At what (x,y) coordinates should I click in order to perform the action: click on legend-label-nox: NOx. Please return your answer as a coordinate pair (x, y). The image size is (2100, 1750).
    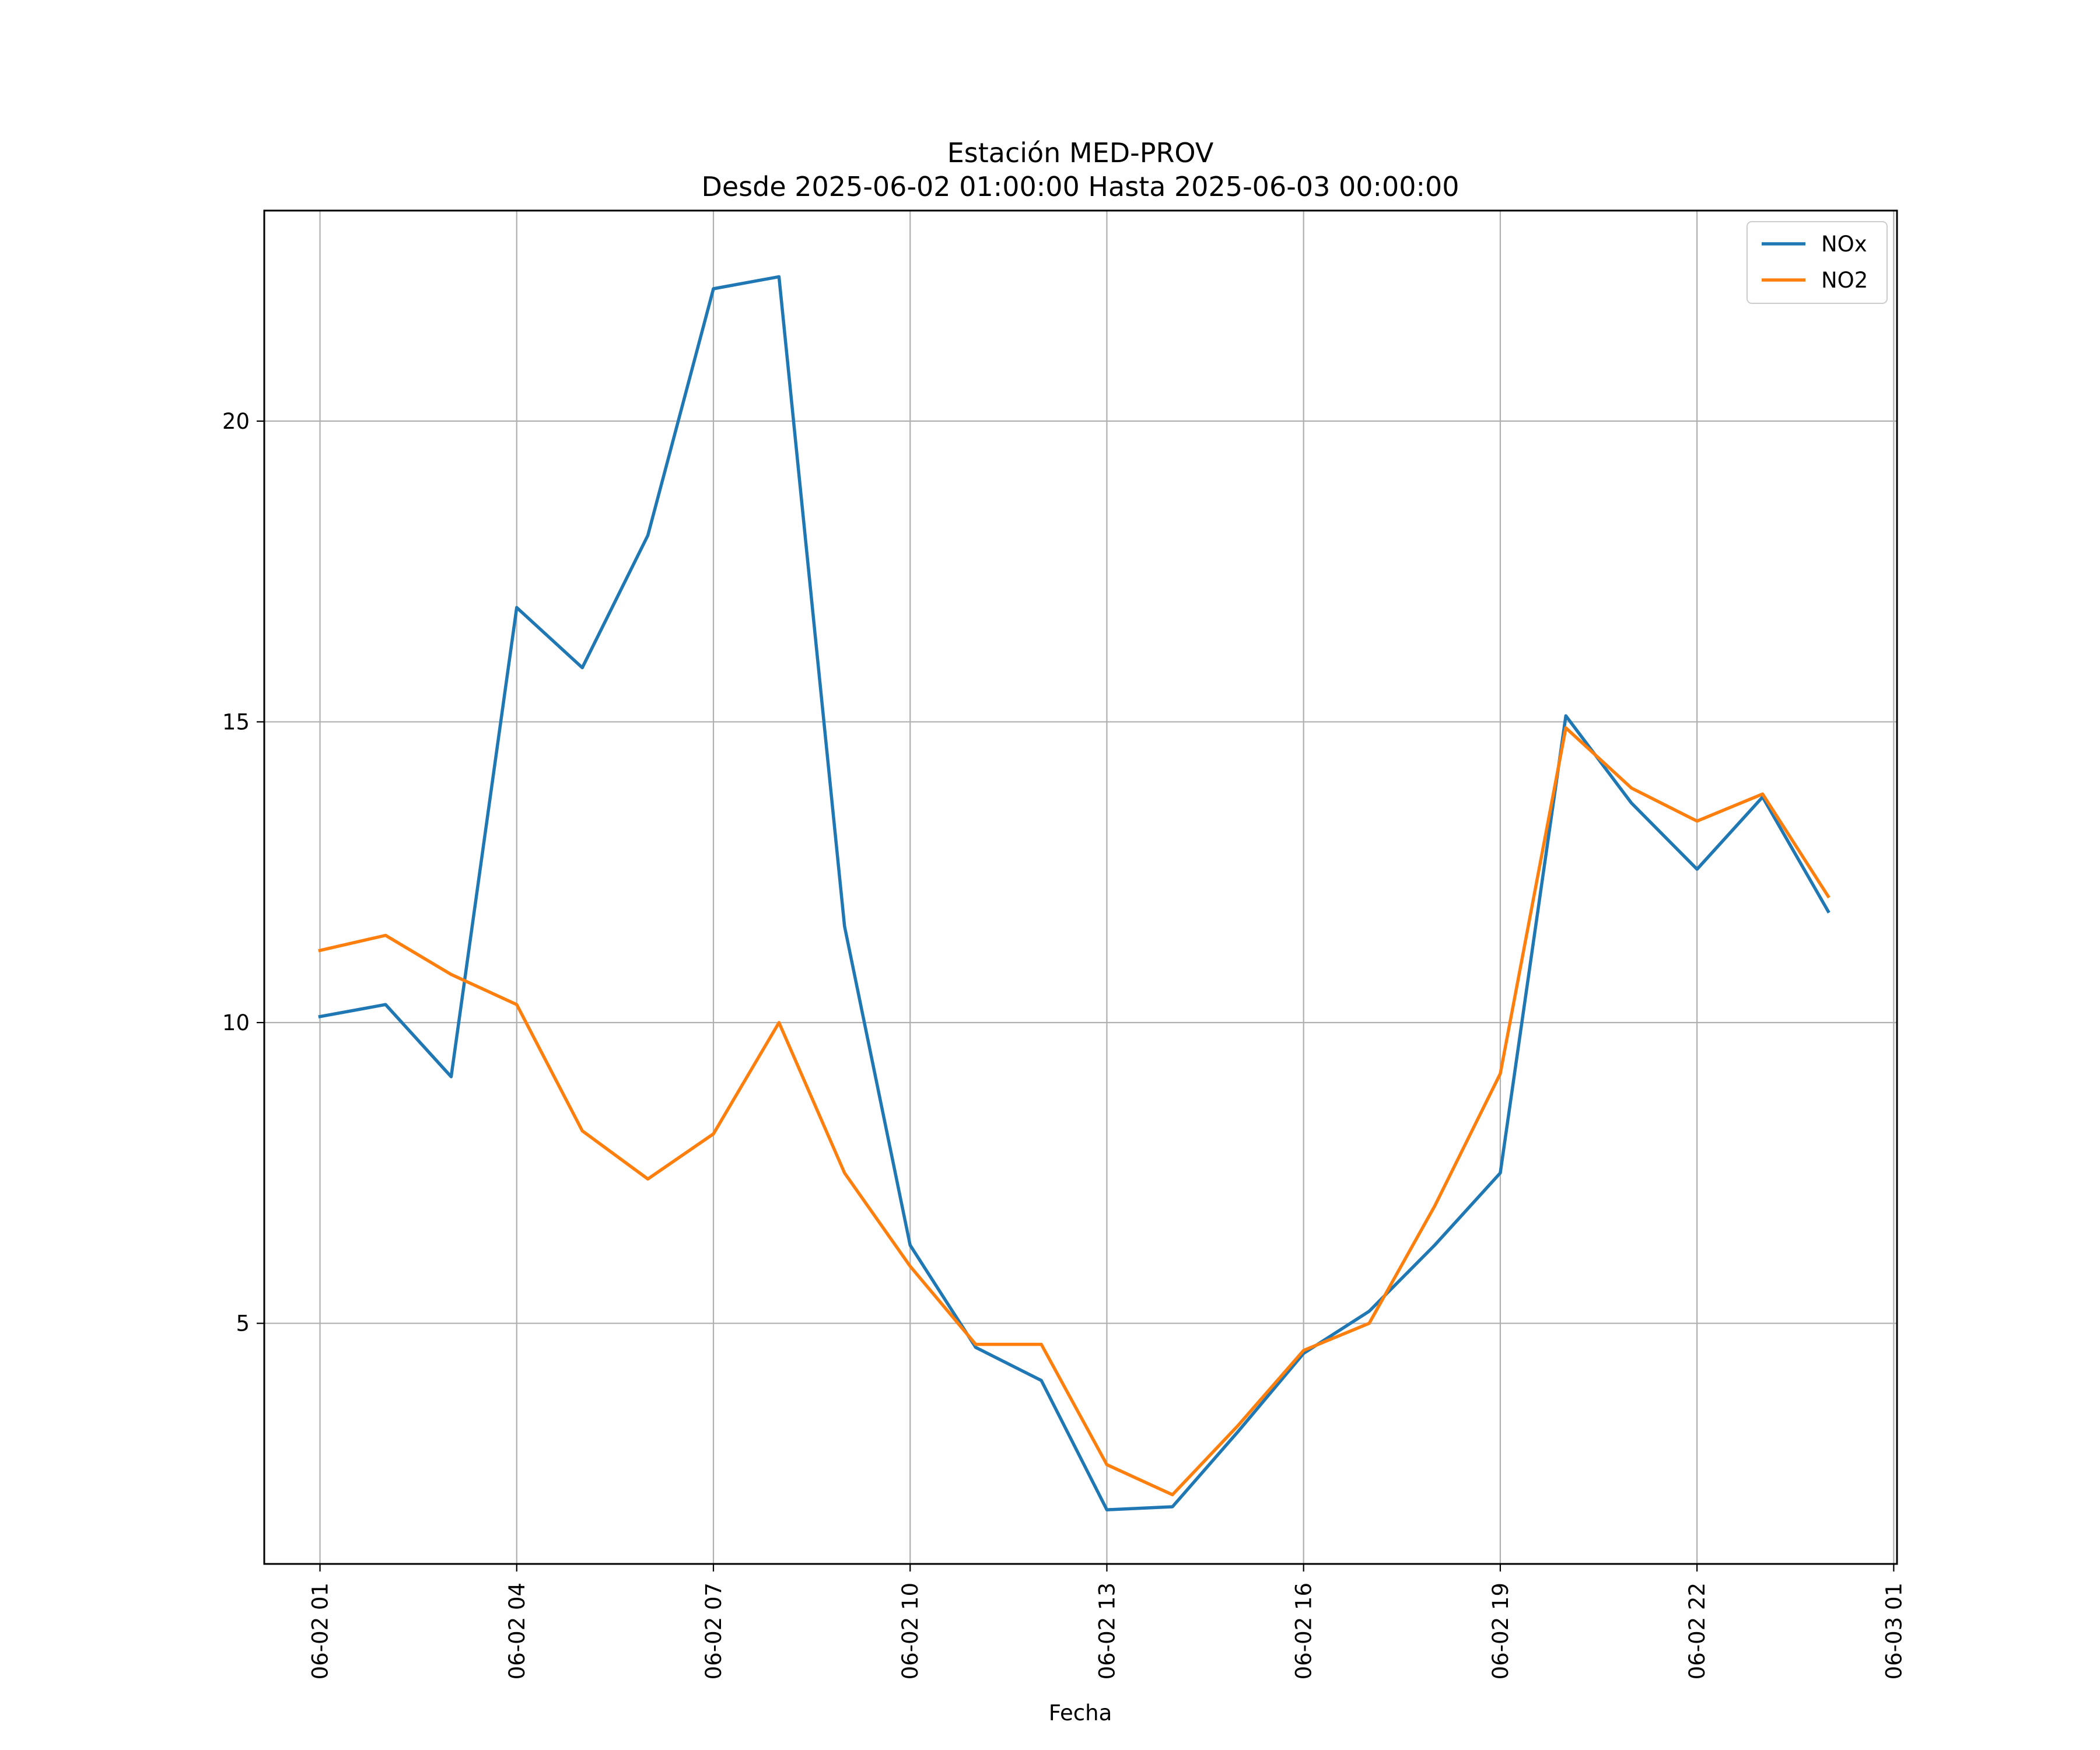
    Looking at the image, I should click on (1844, 244).